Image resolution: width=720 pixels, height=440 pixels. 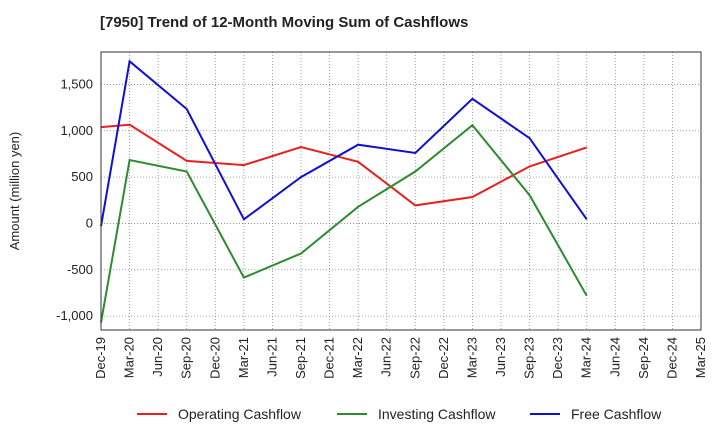 What do you see at coordinates (186, 358) in the screenshot?
I see `x-tick-label: Sep-20` at bounding box center [186, 358].